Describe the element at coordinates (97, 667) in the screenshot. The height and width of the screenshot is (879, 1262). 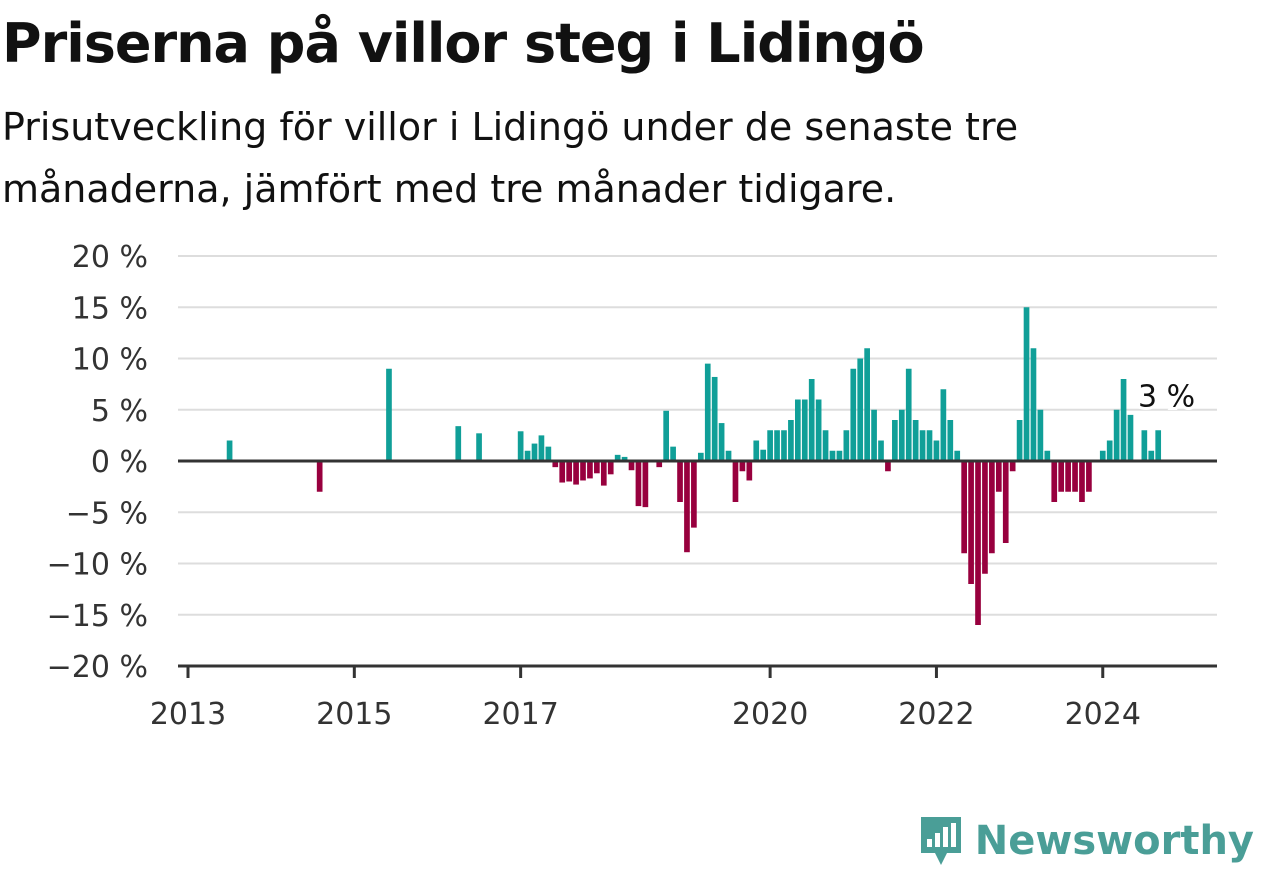
I see `y-tick-label: −20 %` at that location.